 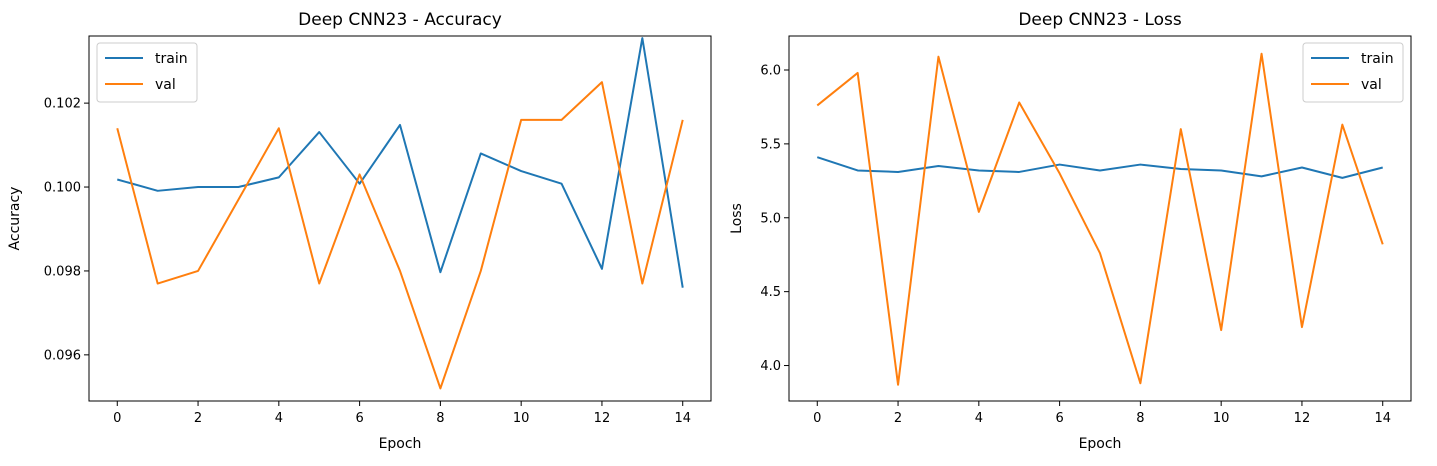 What do you see at coordinates (770, 70) in the screenshot?
I see `y-tick-label: 6.0` at bounding box center [770, 70].